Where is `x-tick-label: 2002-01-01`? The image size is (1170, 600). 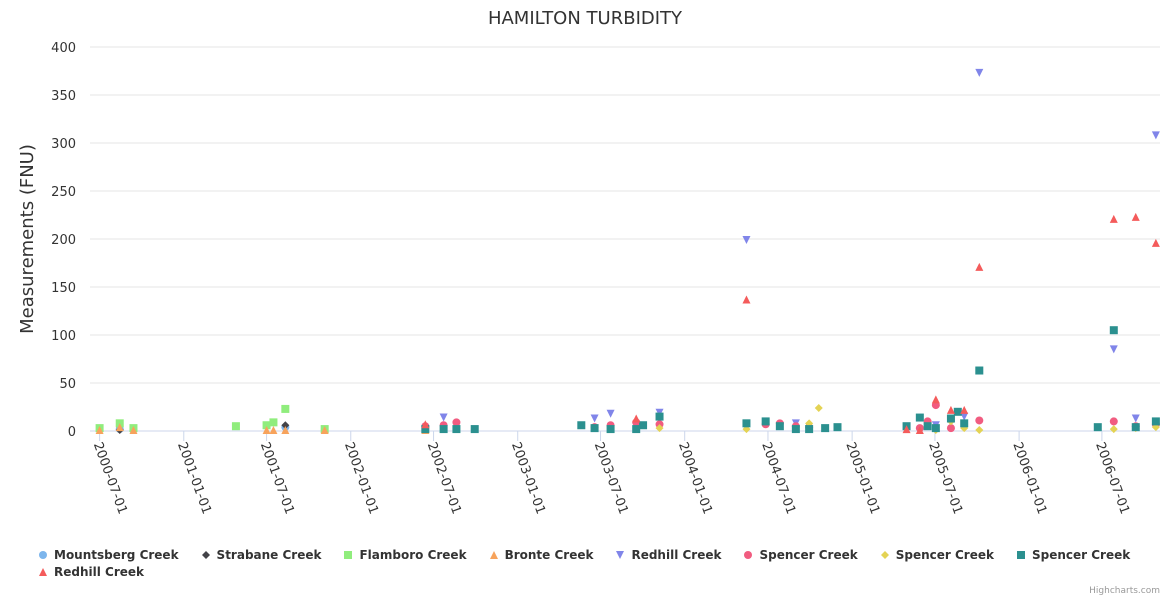
x-tick-label: 2002-01-01 is located at coordinates (361, 478).